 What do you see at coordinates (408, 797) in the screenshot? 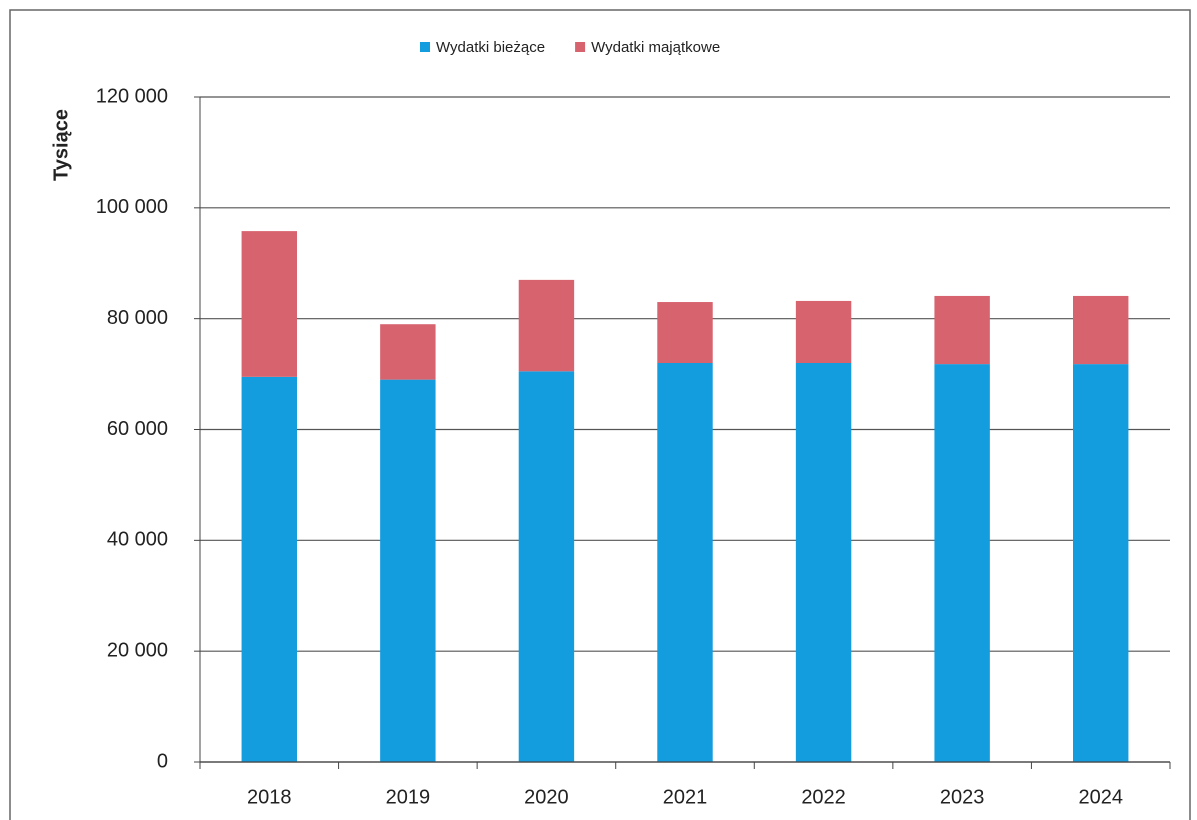
I see `x-tick-label: 2019` at bounding box center [408, 797].